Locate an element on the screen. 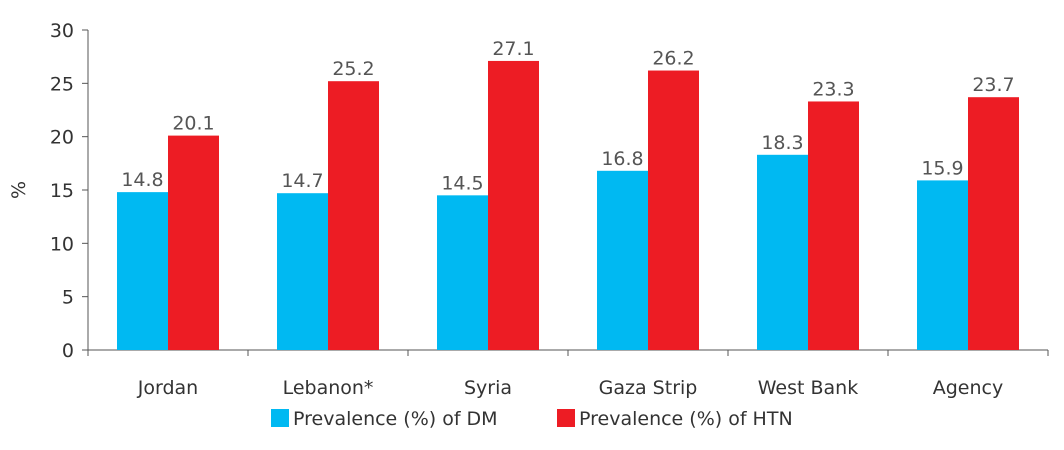 This screenshot has width=1064, height=450. legend-label-dm: Prevalence (%) of DM is located at coordinates (395, 419).